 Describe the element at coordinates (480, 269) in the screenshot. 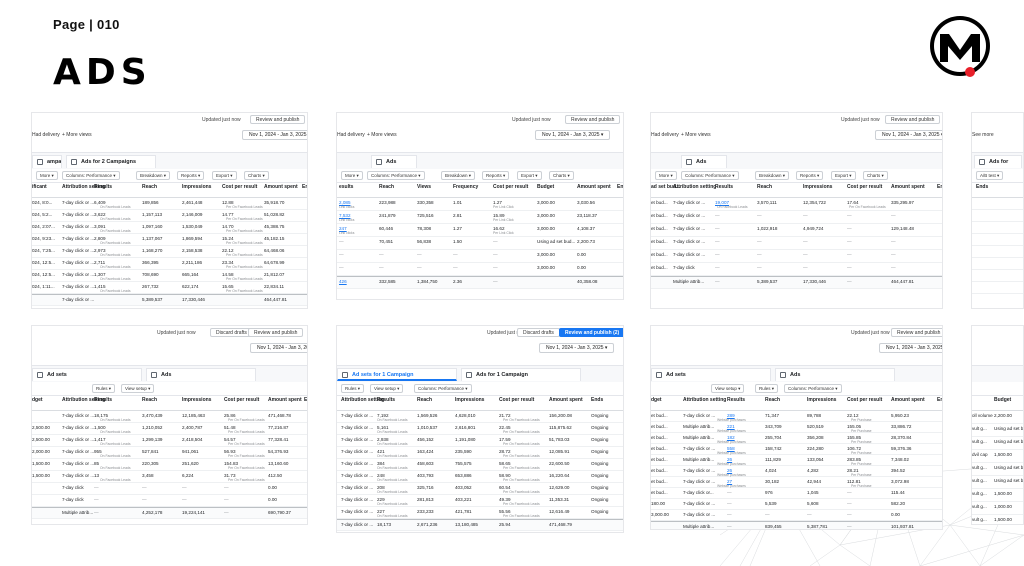

I see `table-row: — — — — — 3,000.00 0.00` at that location.